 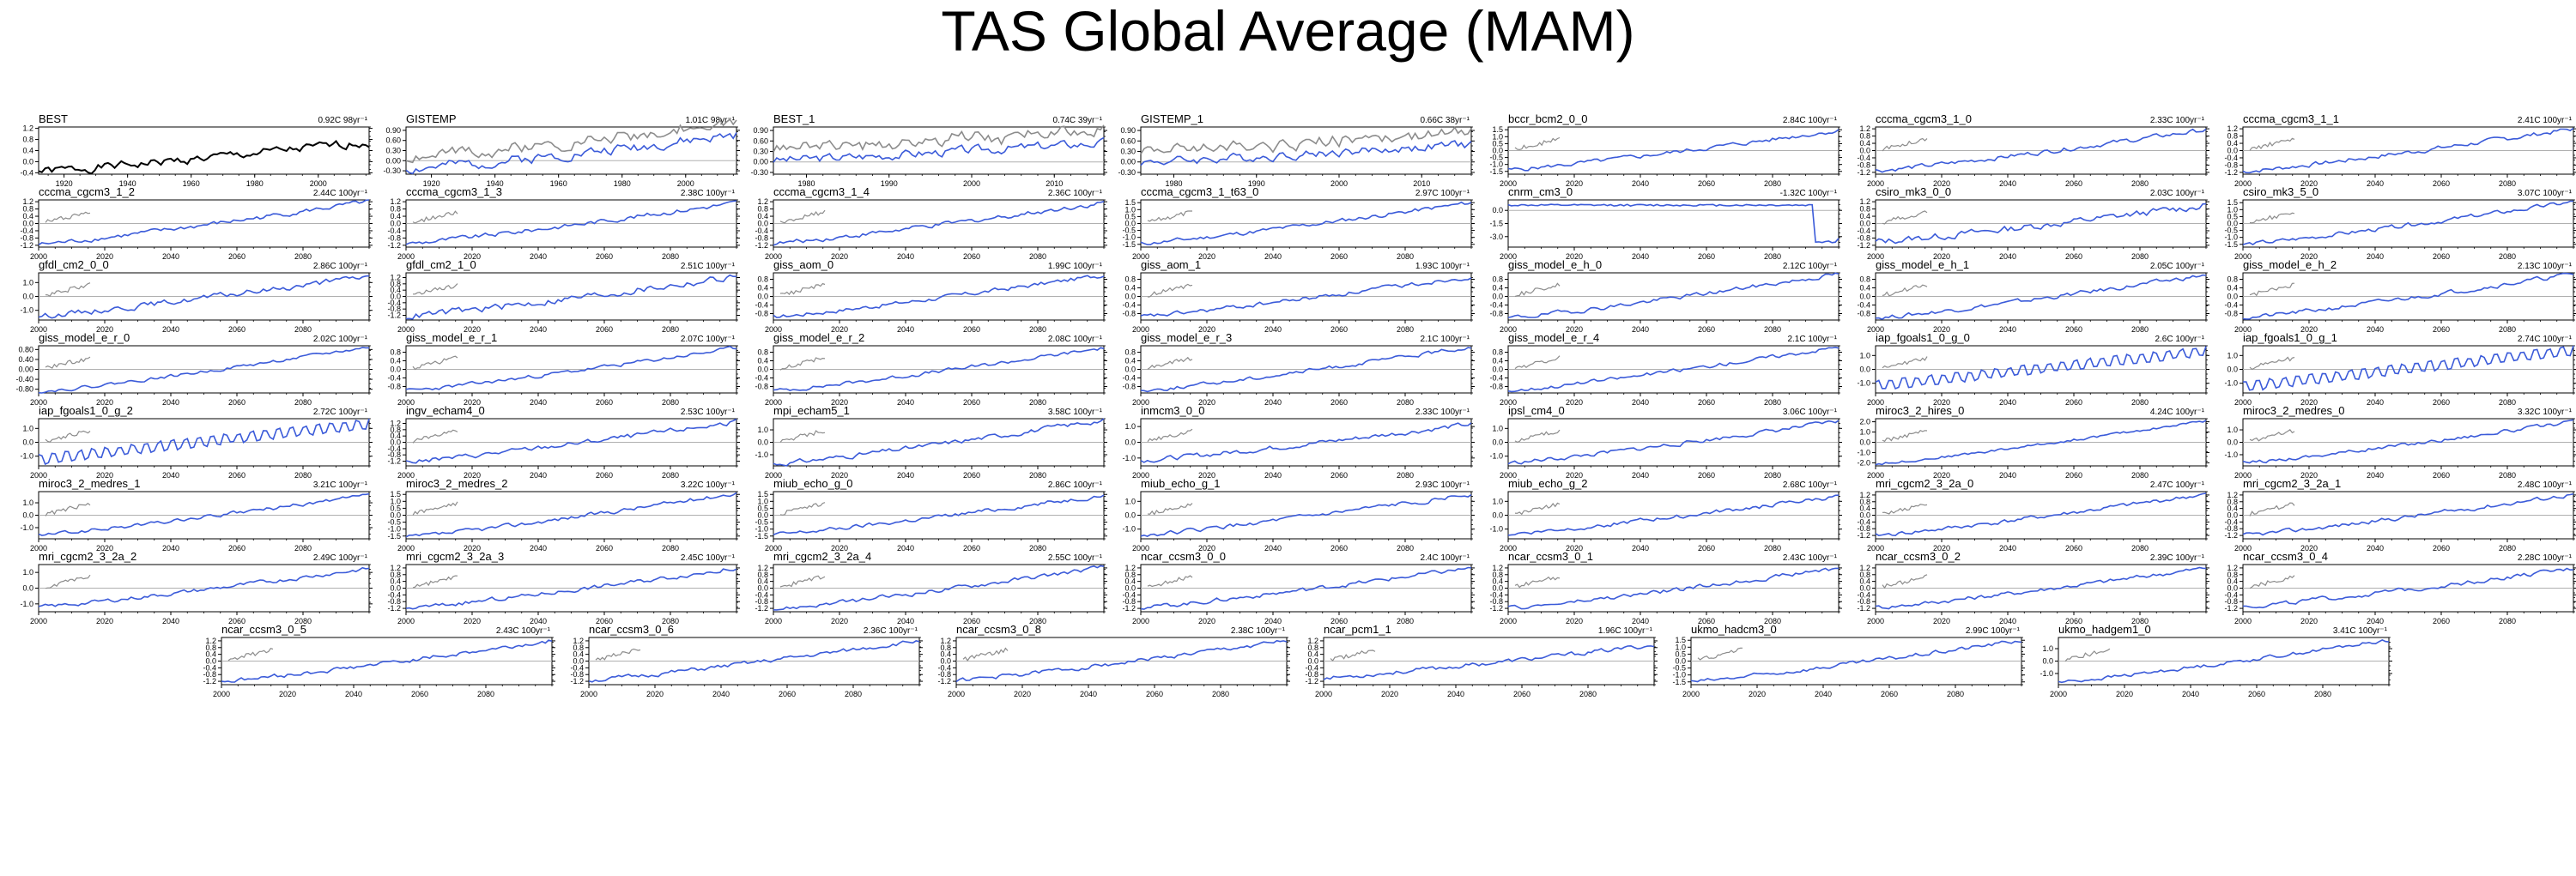 What do you see at coordinates (1442, 266) in the screenshot?
I see `panel-trend-label: 1.93C 100yr⁻¹` at bounding box center [1442, 266].